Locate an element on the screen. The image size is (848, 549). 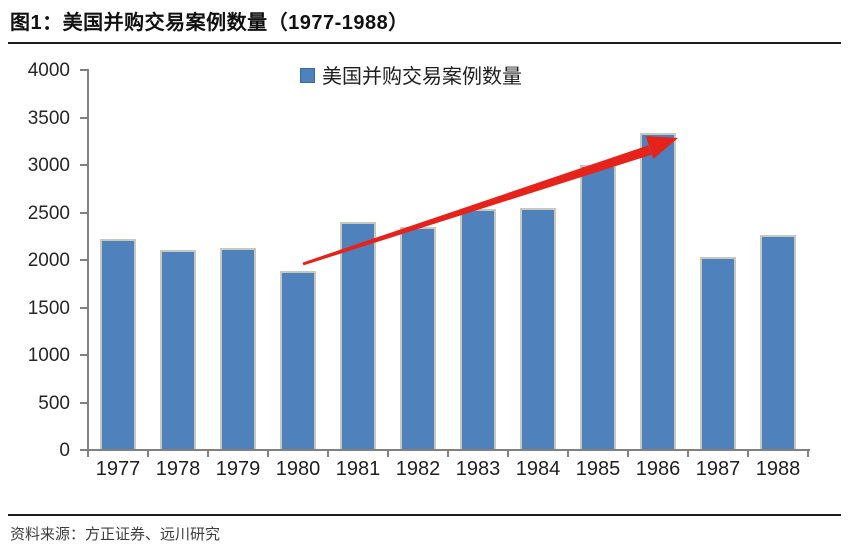
x-tick-label: 1987 is located at coordinates (718, 469).